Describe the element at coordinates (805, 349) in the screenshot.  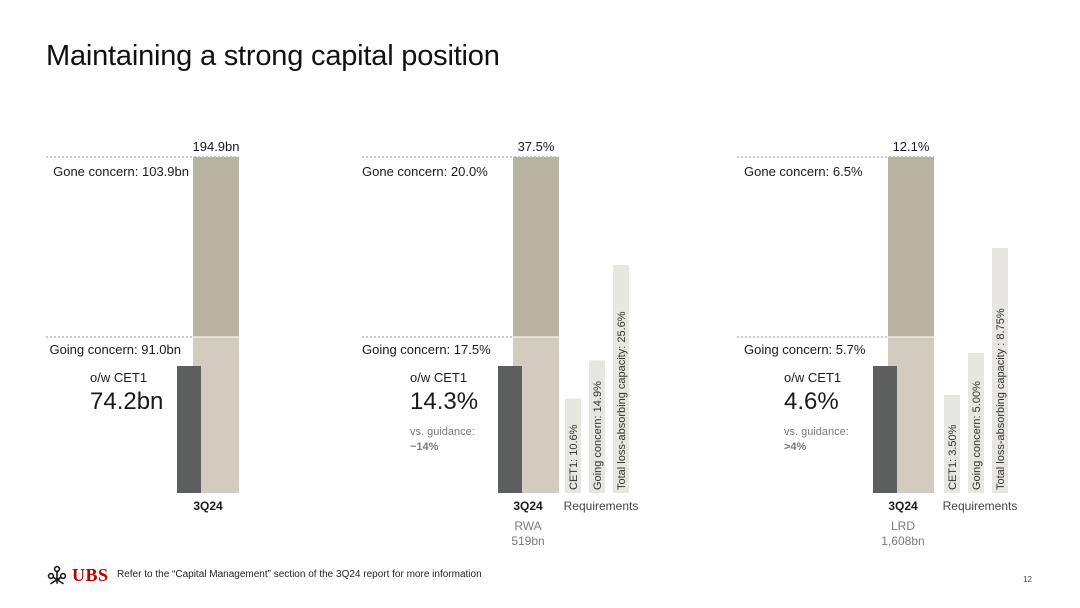
I see `going-concern-label: Going concern: 5.7%` at that location.